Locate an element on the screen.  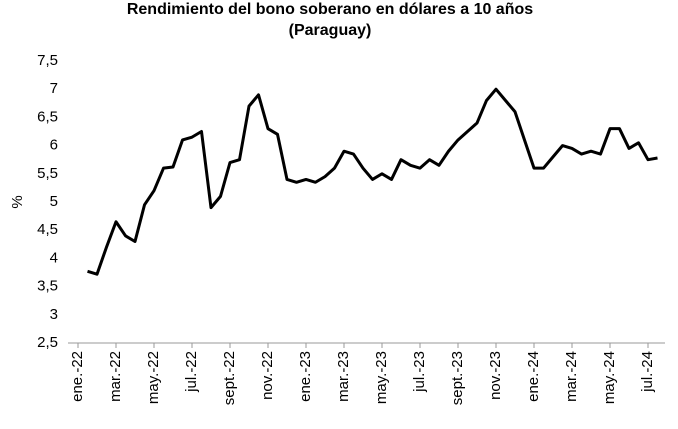
y-tick-label: 4 is located at coordinates (54, 257).